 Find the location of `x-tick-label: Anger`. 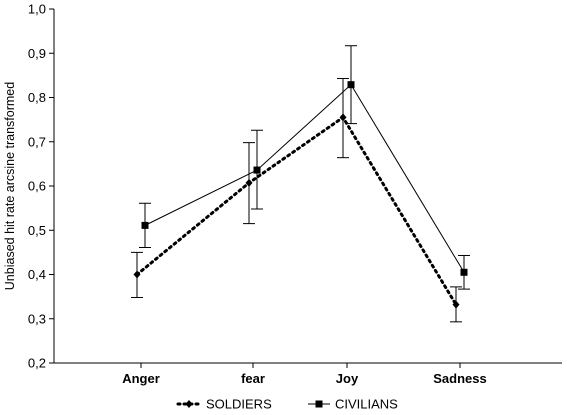

x-tick-label: Anger is located at coordinates (141, 378).